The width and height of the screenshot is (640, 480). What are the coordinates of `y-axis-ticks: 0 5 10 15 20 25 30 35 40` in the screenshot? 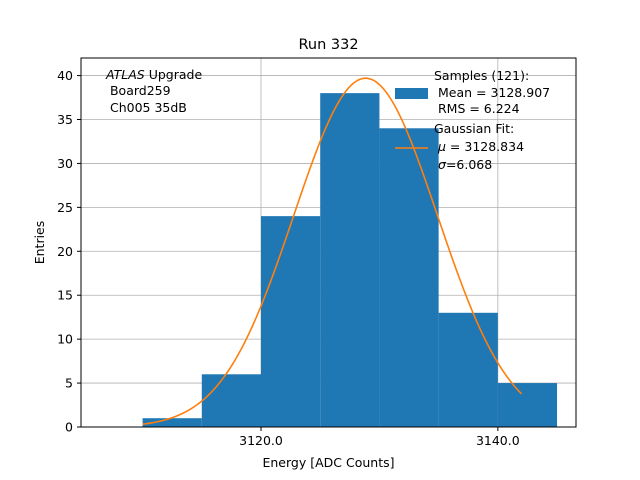 It's located at (69, 251).